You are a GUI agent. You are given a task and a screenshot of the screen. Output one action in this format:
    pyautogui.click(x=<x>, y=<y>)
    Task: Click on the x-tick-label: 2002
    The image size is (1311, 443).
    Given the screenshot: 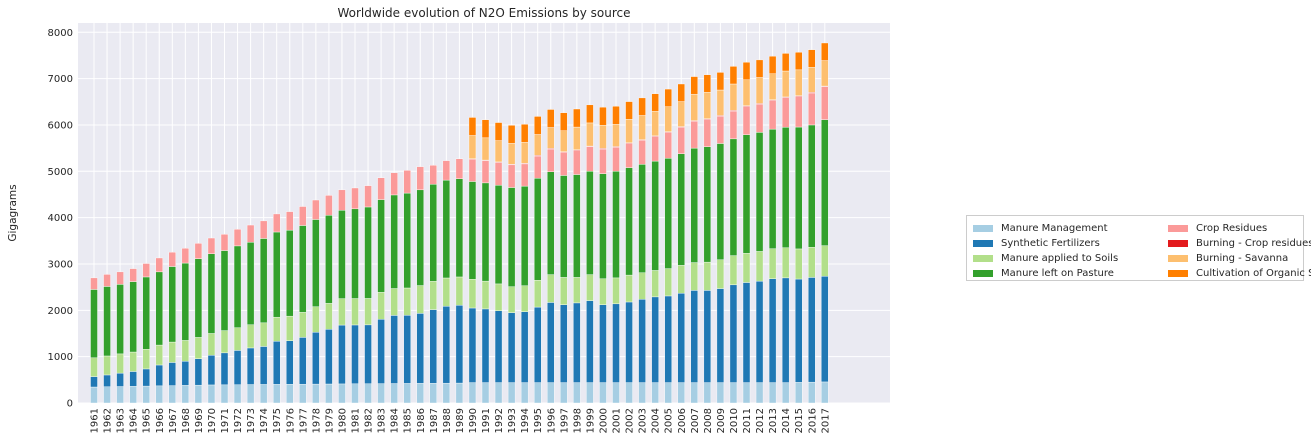 What is the action you would take?
    pyautogui.click(x=630, y=420)
    